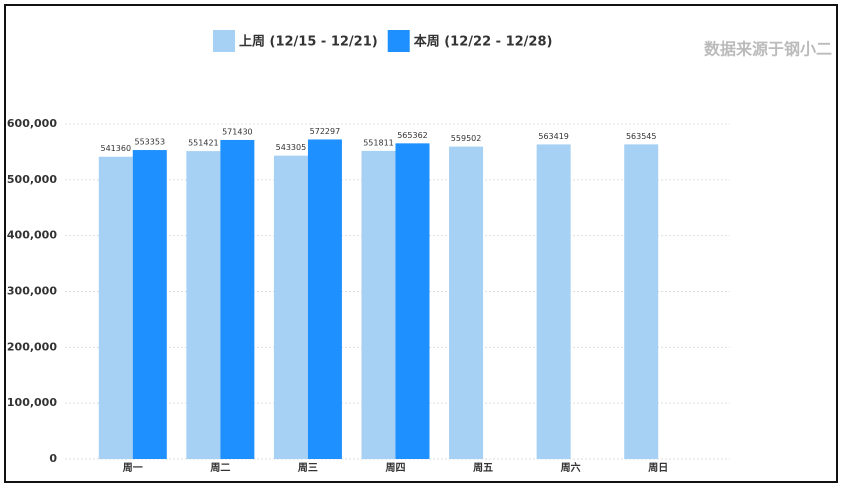 This screenshot has height=489, width=843. I want to click on legend-label: 本周 (12/22 - 12/28), so click(483, 42).